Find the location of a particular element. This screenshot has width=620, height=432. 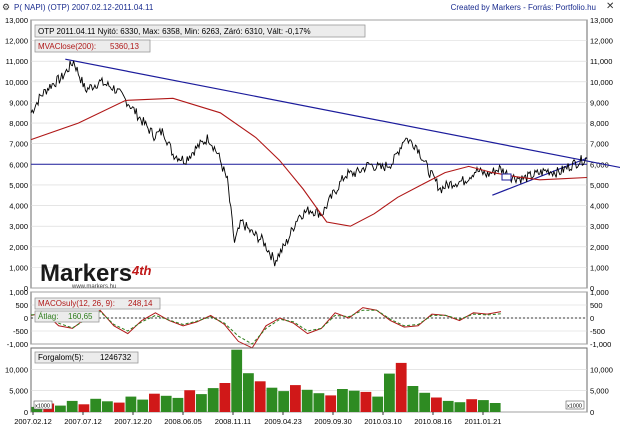

close-icon: ✕ is located at coordinates (610, 6).